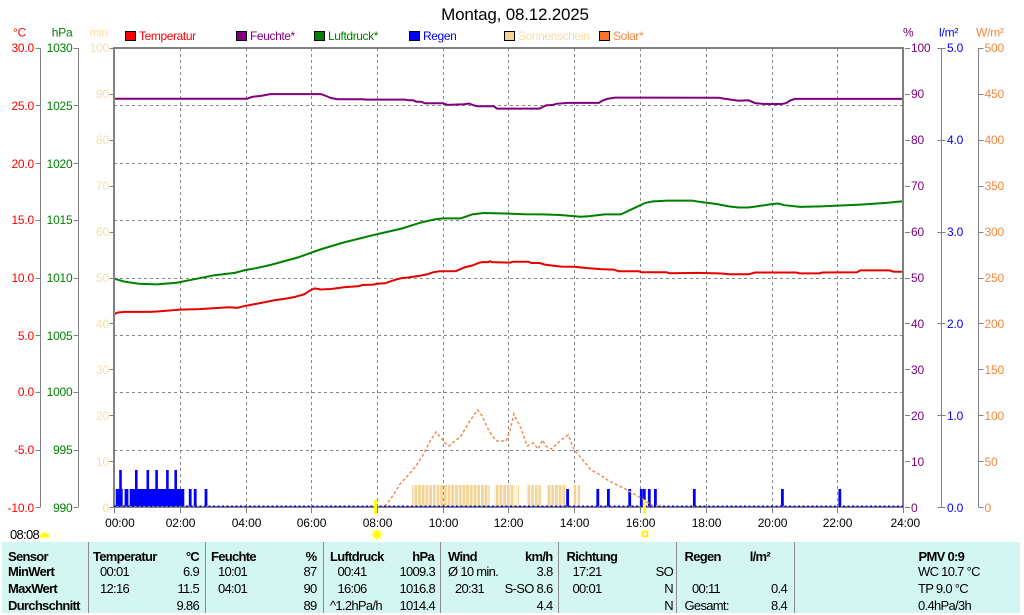 The width and height of the screenshot is (1024, 615). What do you see at coordinates (60, 336) in the screenshot?
I see `svg-text: 1005` at bounding box center [60, 336].